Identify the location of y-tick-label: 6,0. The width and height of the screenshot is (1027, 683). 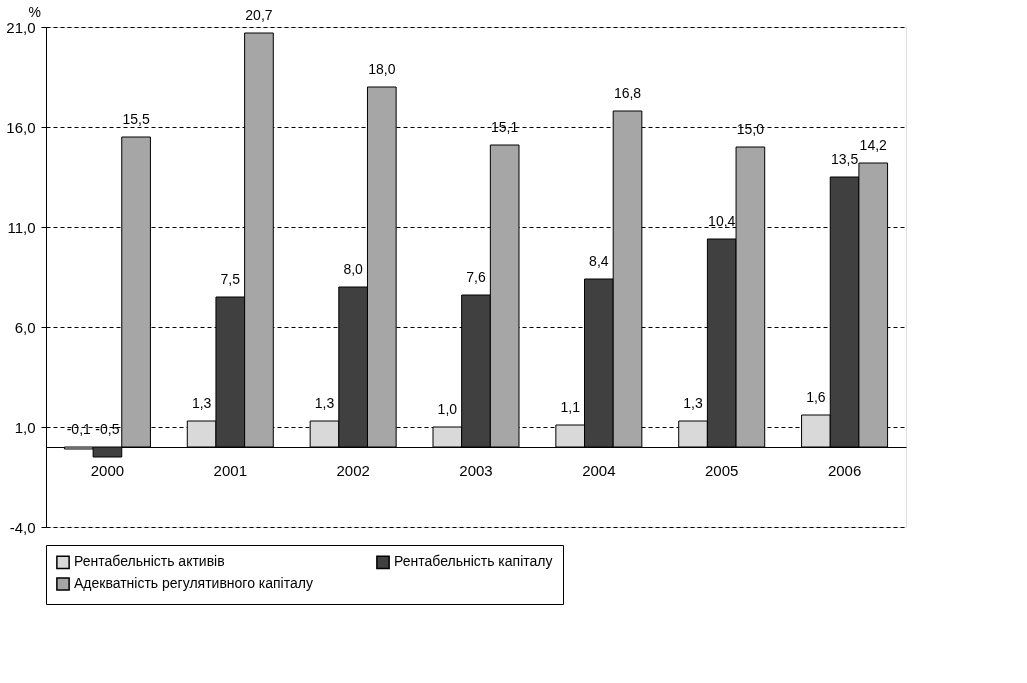
(25, 327).